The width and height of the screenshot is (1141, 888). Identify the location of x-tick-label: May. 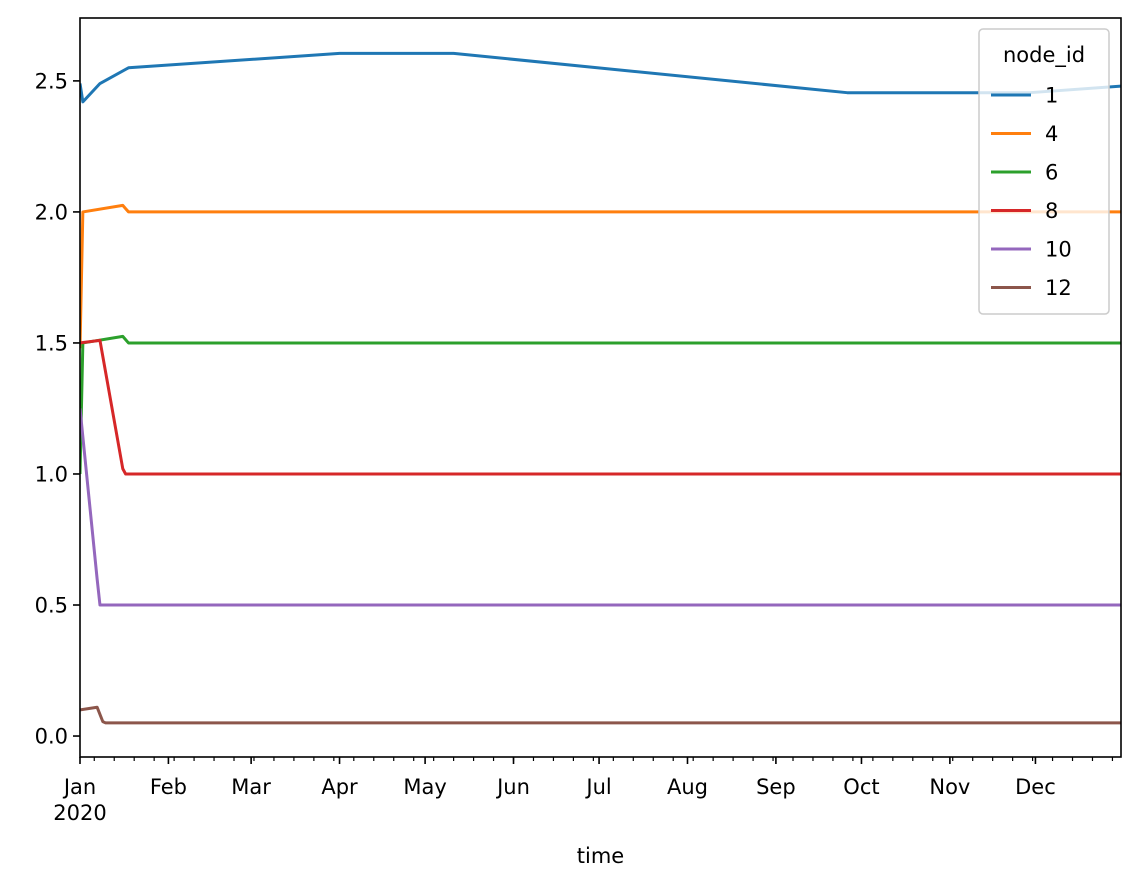
(424, 787).